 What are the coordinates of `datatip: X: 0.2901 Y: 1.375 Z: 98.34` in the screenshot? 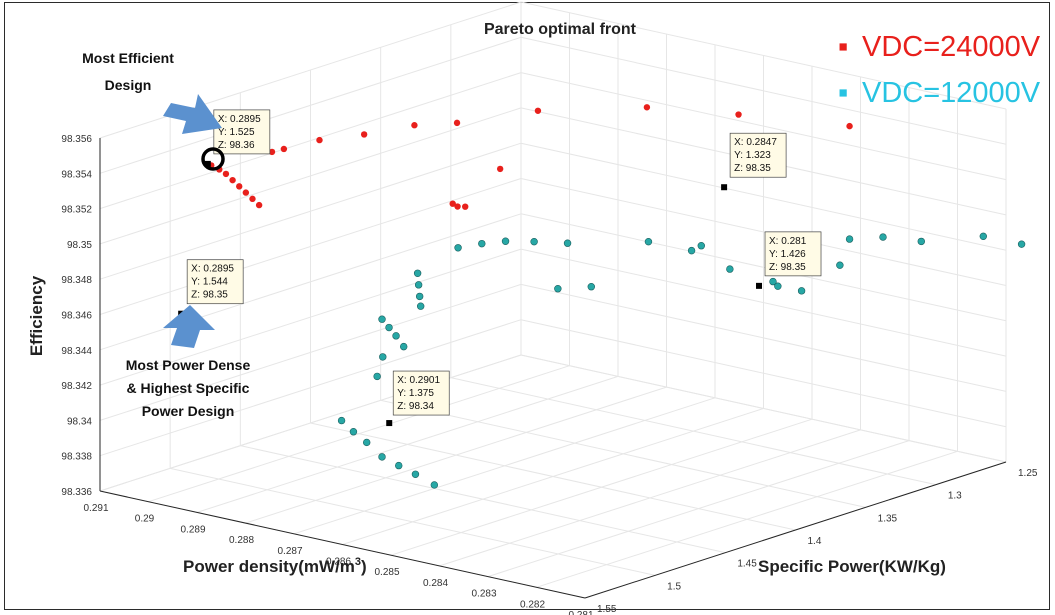 It's located at (421, 393).